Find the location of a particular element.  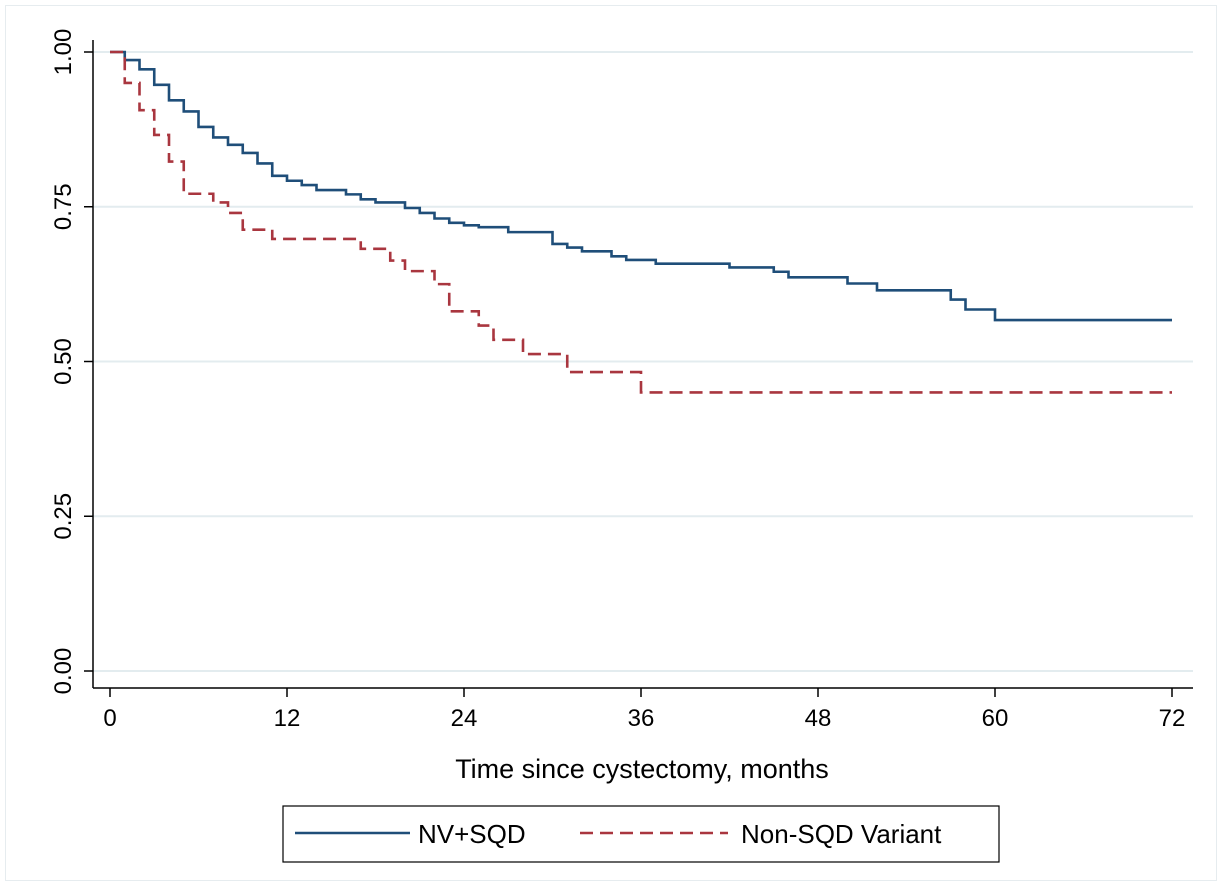

x-tick-label: 12 is located at coordinates (287, 718).